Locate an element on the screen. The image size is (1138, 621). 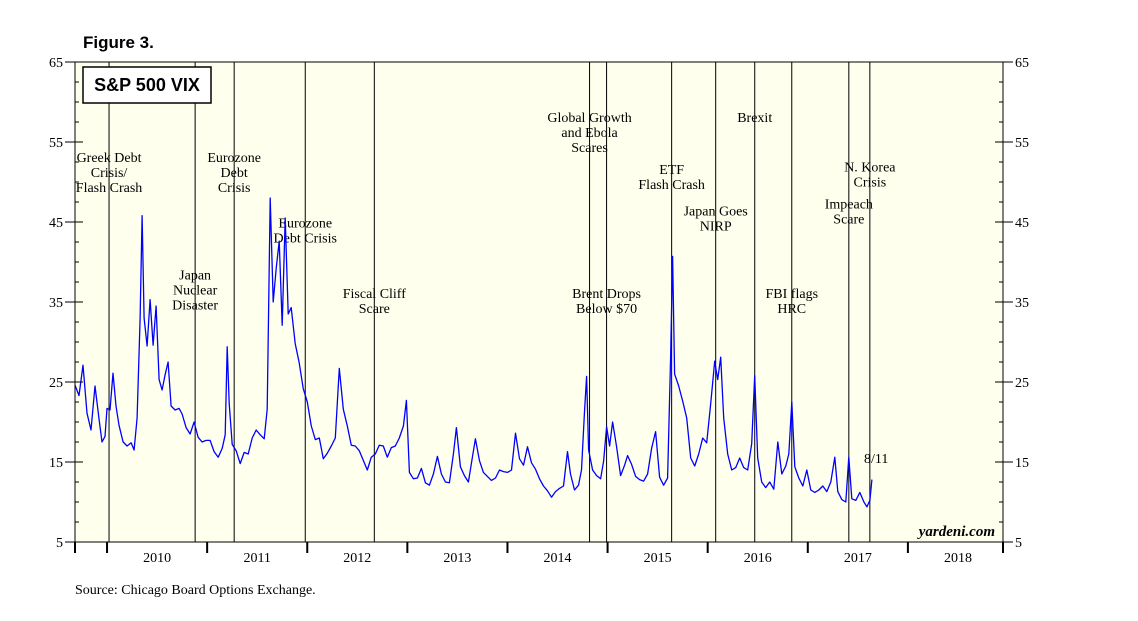
chart-title-box is located at coordinates (147, 85).